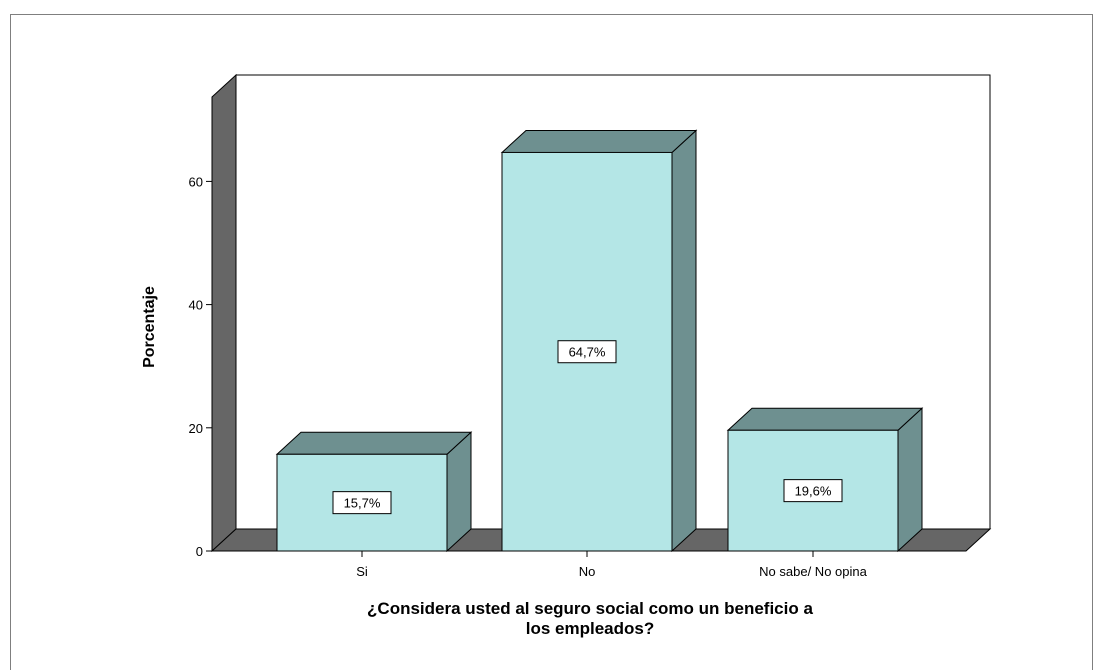 This screenshot has width=1095, height=670. I want to click on x-tick-label: Si, so click(362, 571).